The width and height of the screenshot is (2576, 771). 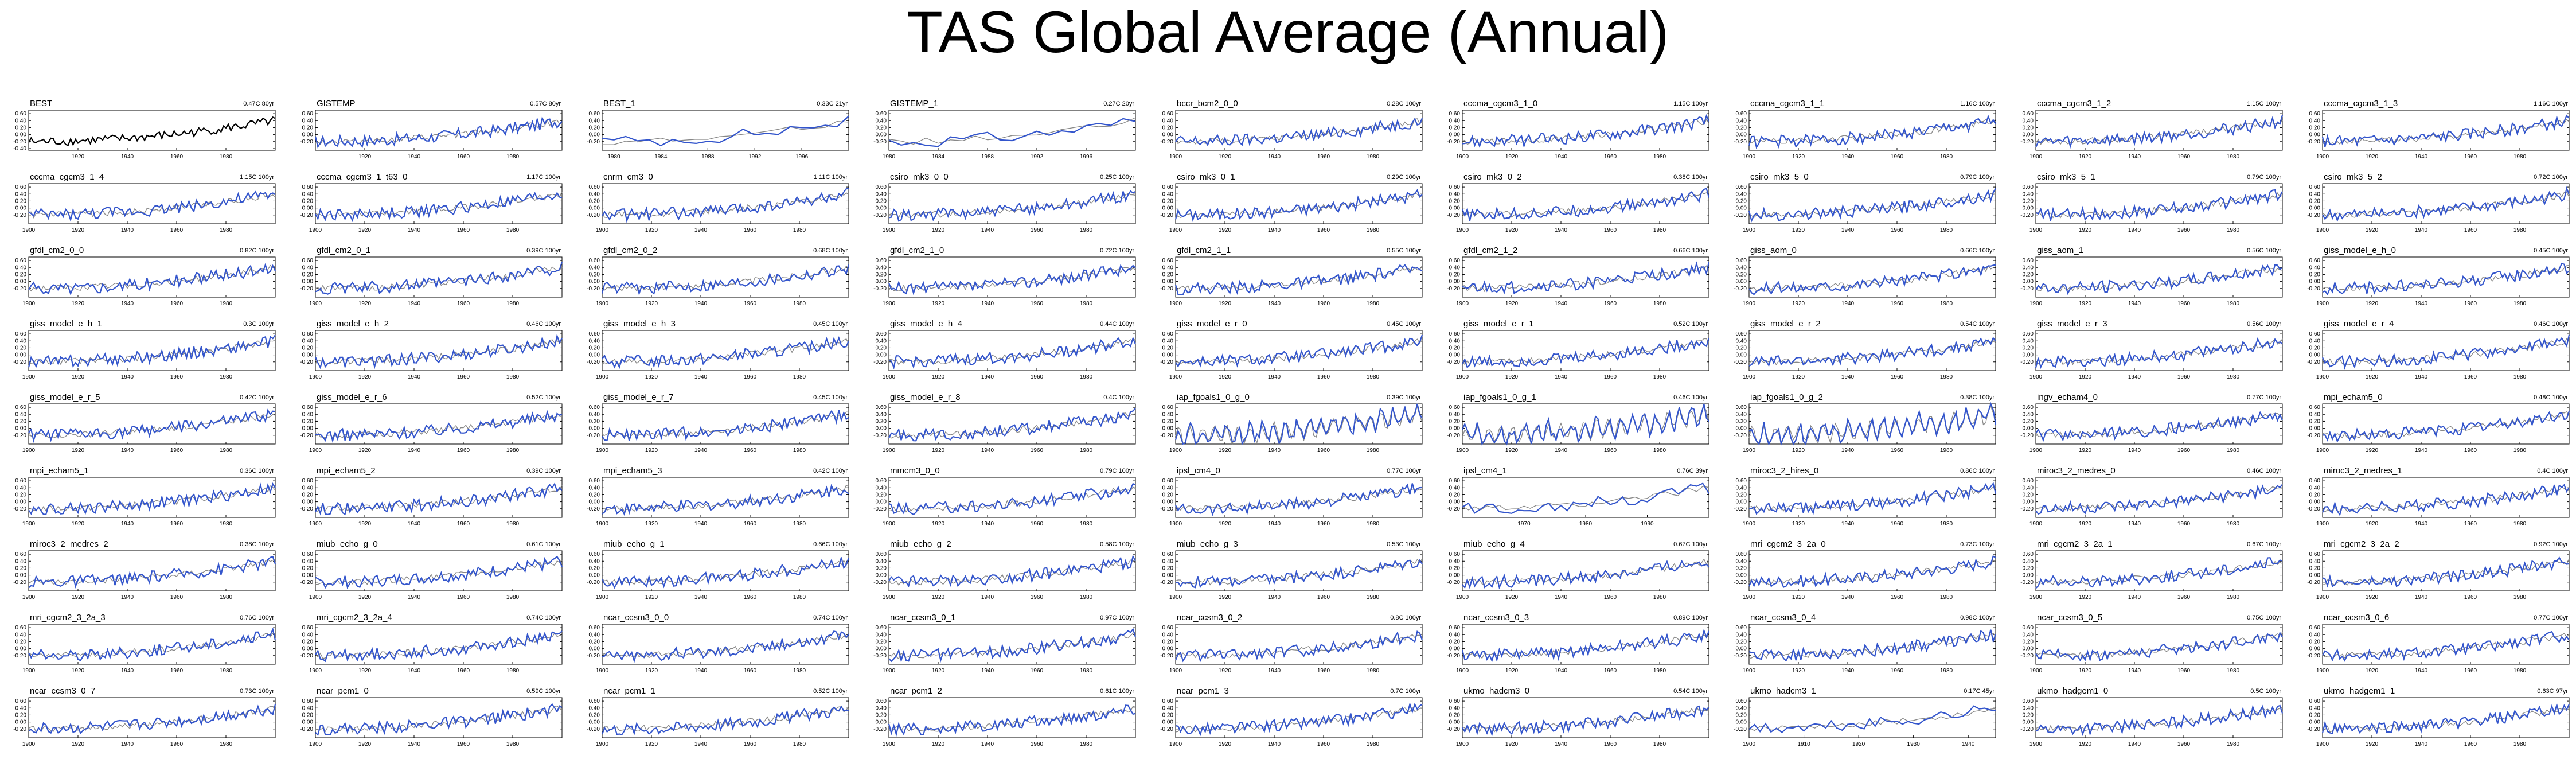 I want to click on panel-trend-label: 0.53C 100yr, so click(x=1404, y=544).